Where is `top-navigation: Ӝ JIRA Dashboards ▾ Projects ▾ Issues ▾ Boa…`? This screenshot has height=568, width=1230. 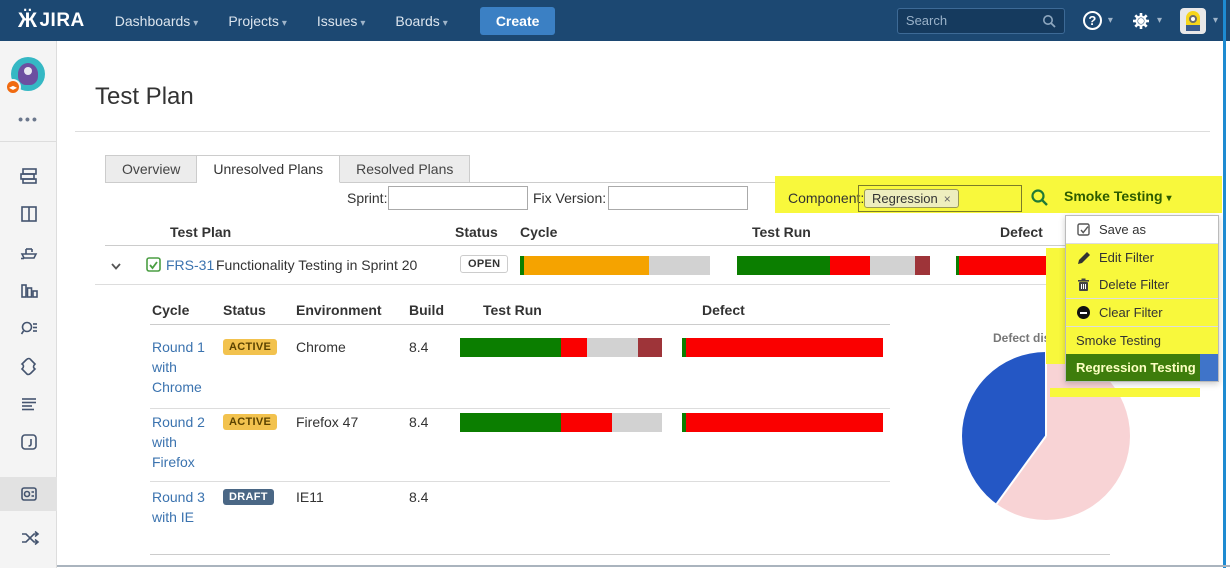 top-navigation: Ӝ JIRA Dashboards ▾ Projects ▾ Issues ▾ Boa… is located at coordinates (615, 20).